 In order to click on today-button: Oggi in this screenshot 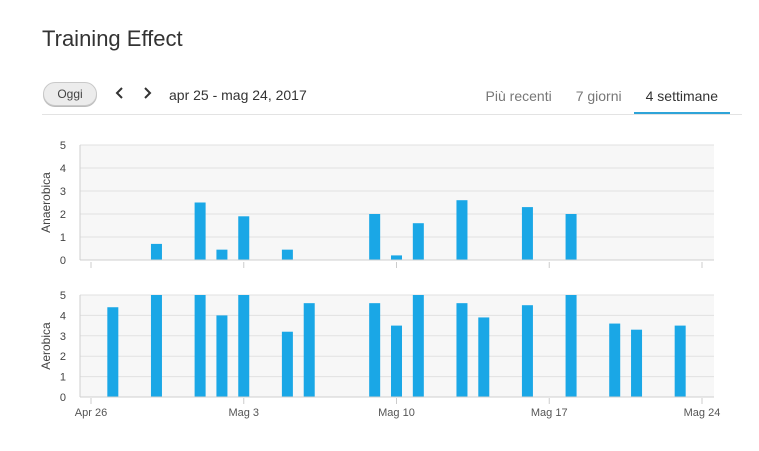, I will do `click(70, 94)`.